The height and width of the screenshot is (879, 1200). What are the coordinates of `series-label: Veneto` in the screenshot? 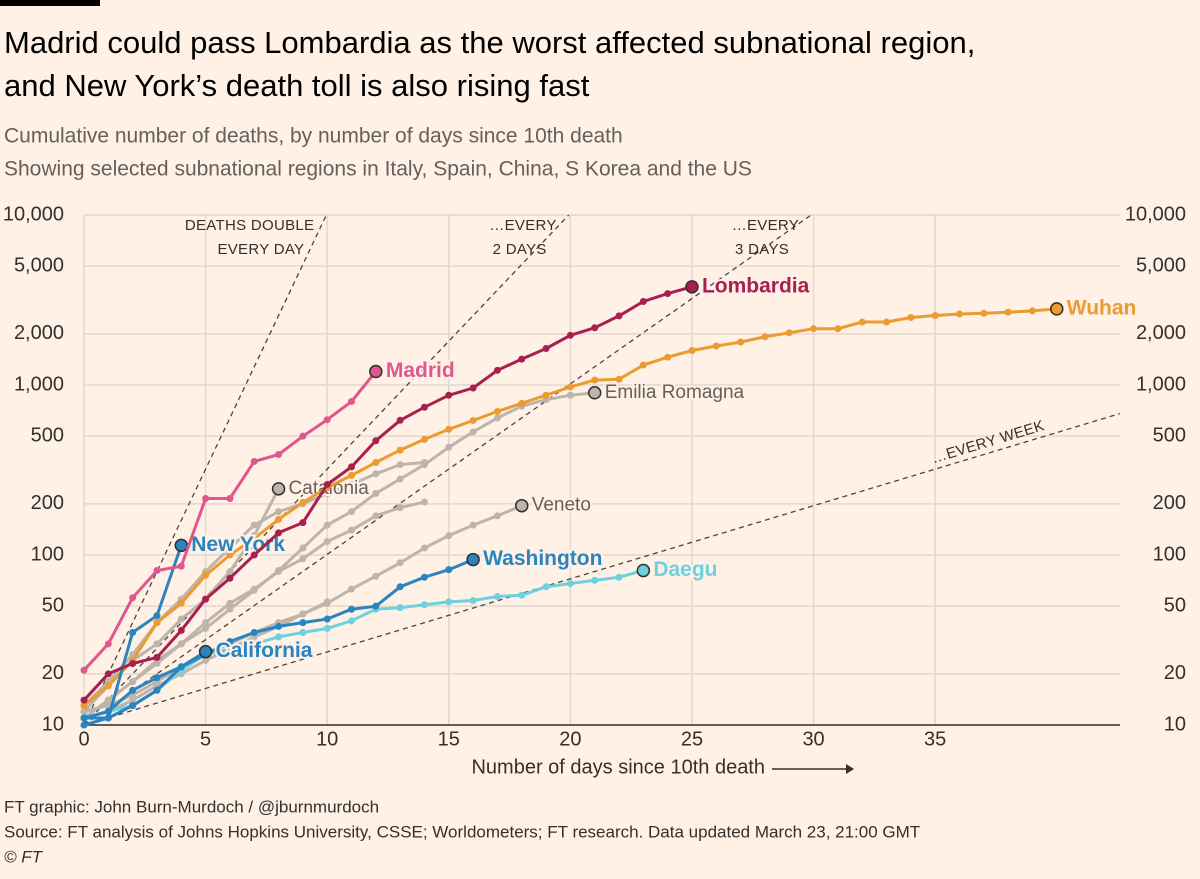 It's located at (561, 505).